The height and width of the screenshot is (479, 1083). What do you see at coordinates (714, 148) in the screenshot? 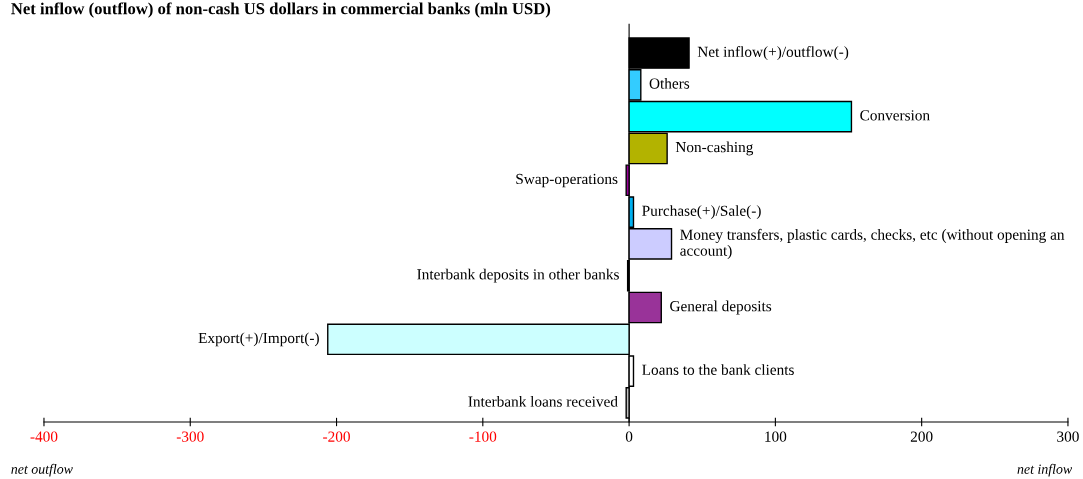
I see `y-tick-label: Non-cashing` at bounding box center [714, 148].